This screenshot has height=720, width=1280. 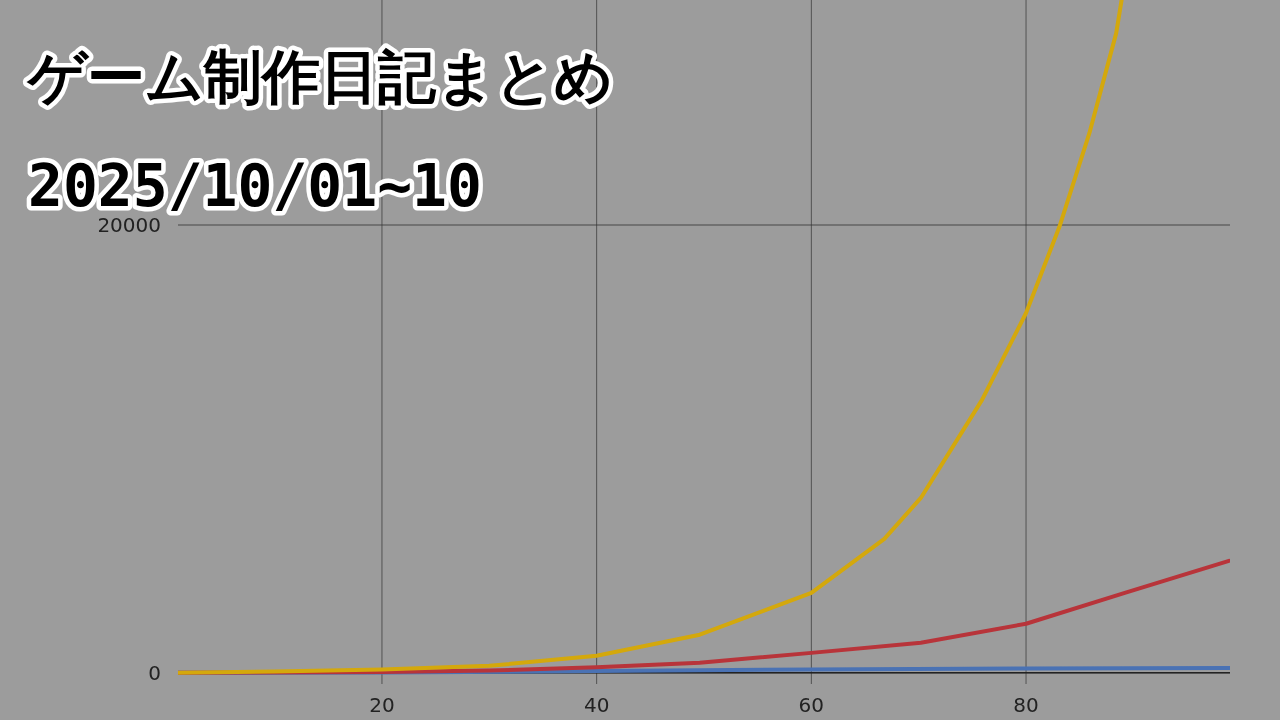 What do you see at coordinates (596, 705) in the screenshot?
I see `x-tick-label: 40` at bounding box center [596, 705].